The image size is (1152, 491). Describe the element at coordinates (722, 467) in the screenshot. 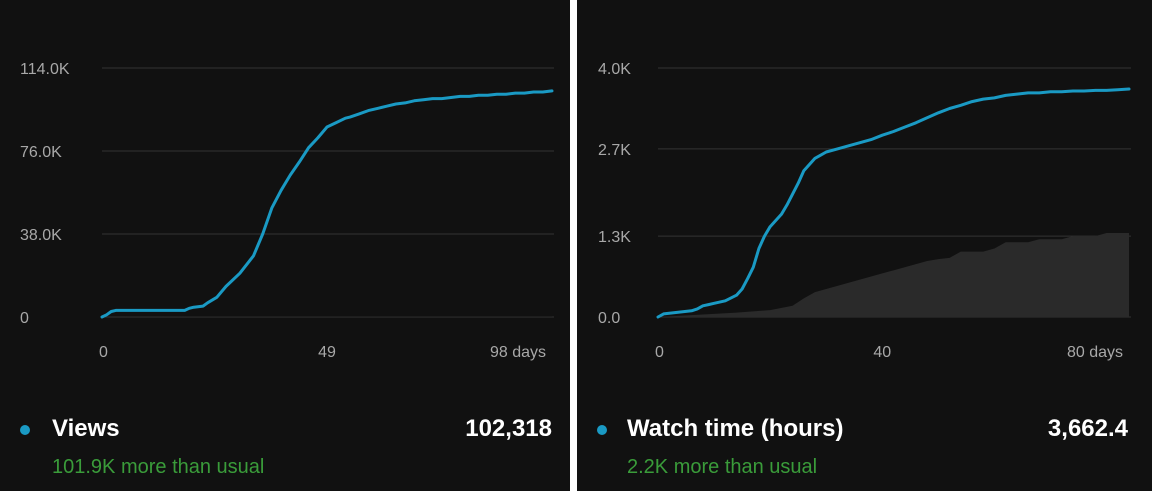

I see `watch-time-comparison-note: 2.2K more than usual` at that location.